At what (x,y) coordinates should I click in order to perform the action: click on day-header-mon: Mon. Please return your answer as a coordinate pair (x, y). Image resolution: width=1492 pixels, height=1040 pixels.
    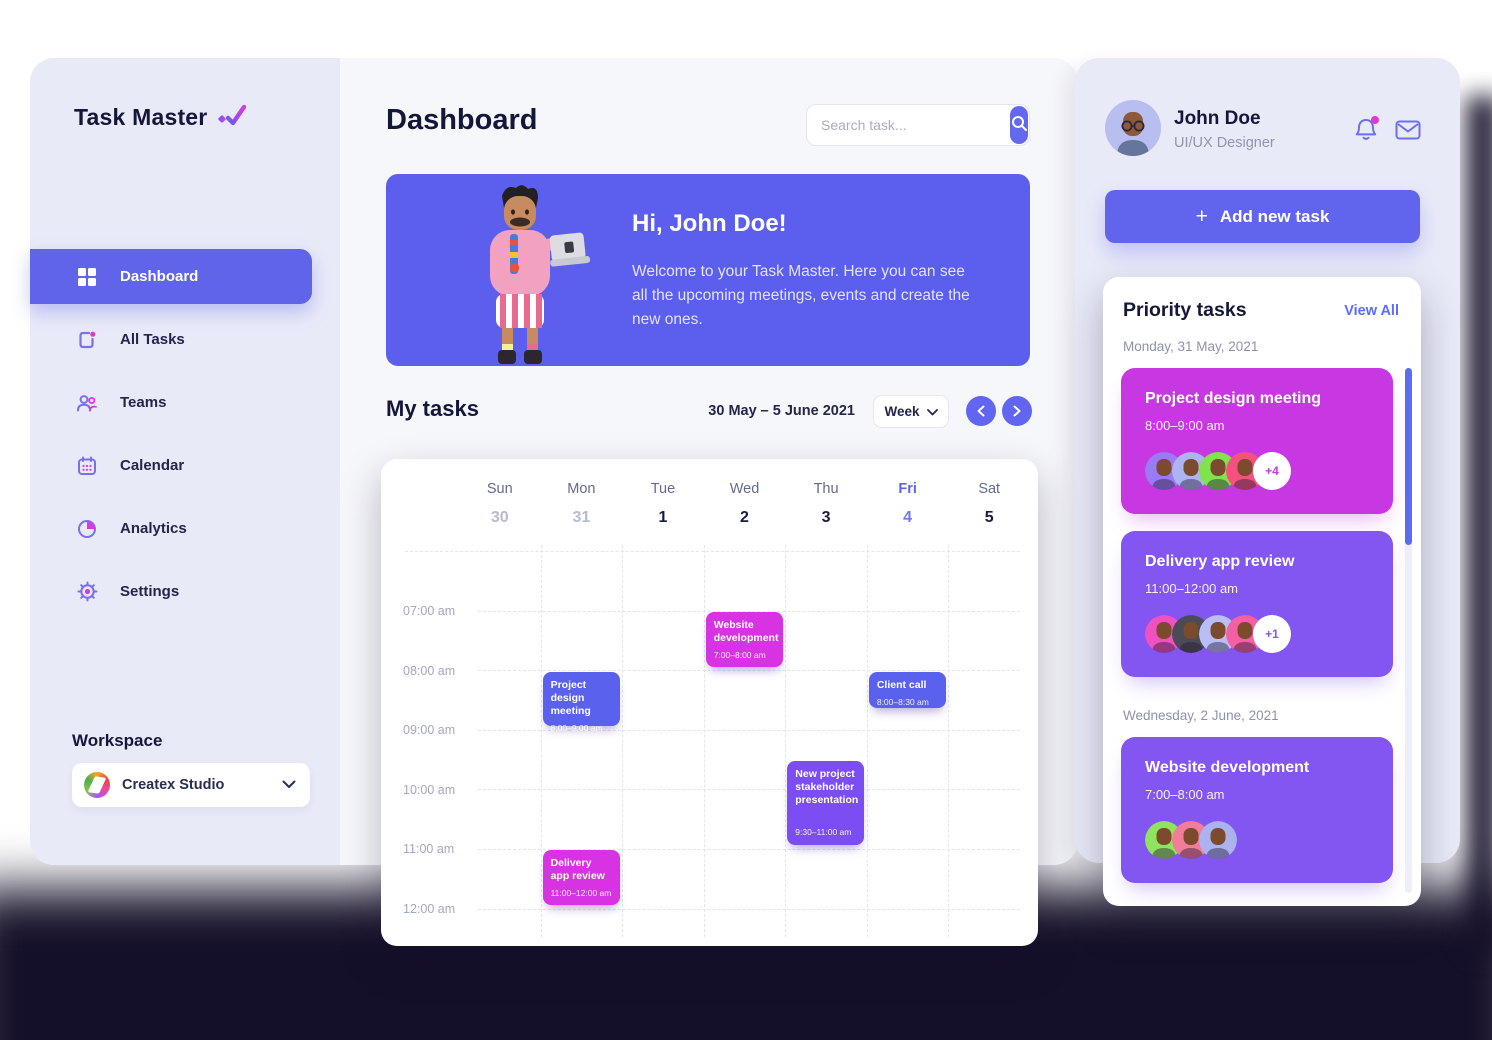
    Looking at the image, I should click on (581, 489).